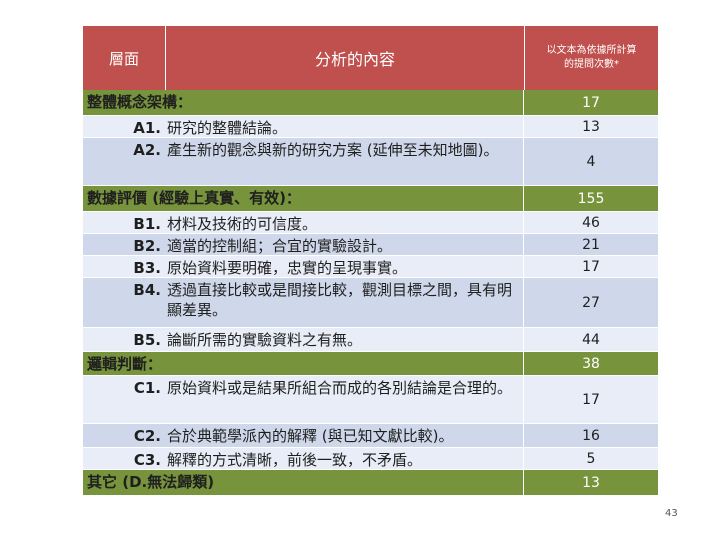 This screenshot has height=540, width=720. I want to click on row-code: B5., so click(147, 340).